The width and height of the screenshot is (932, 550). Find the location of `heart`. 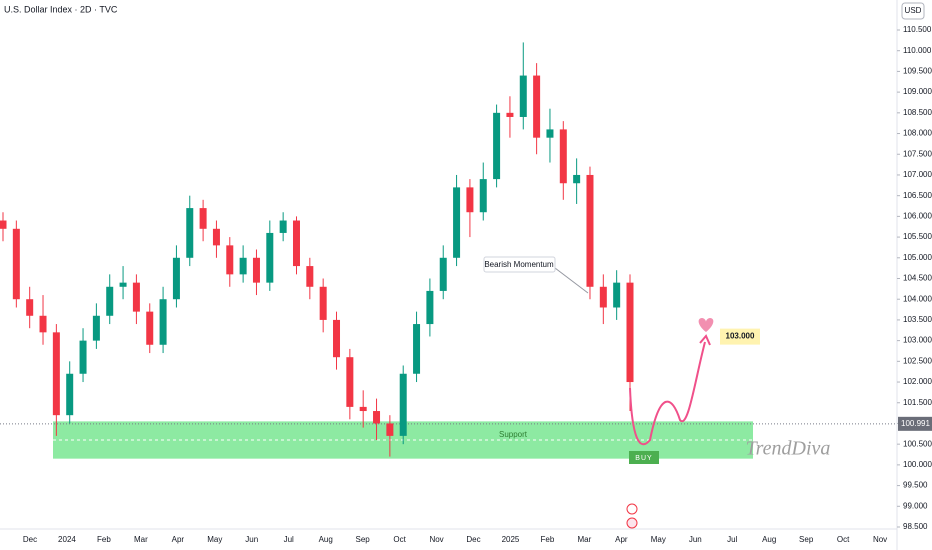

heart is located at coordinates (706, 325).